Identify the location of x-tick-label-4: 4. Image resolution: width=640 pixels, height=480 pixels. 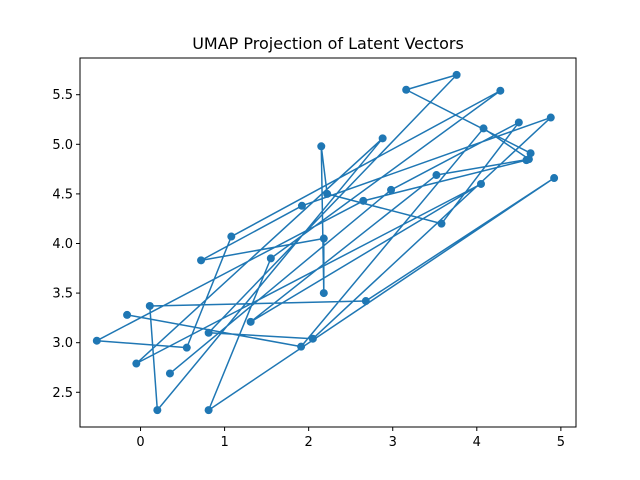
(477, 442).